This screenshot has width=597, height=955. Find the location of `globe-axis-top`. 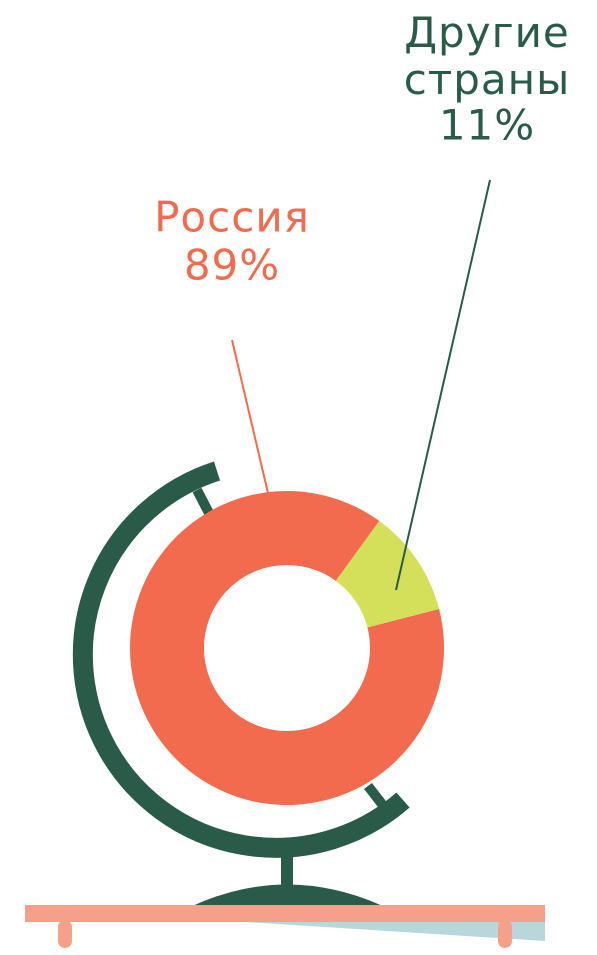

globe-axis-top is located at coordinates (203, 502).